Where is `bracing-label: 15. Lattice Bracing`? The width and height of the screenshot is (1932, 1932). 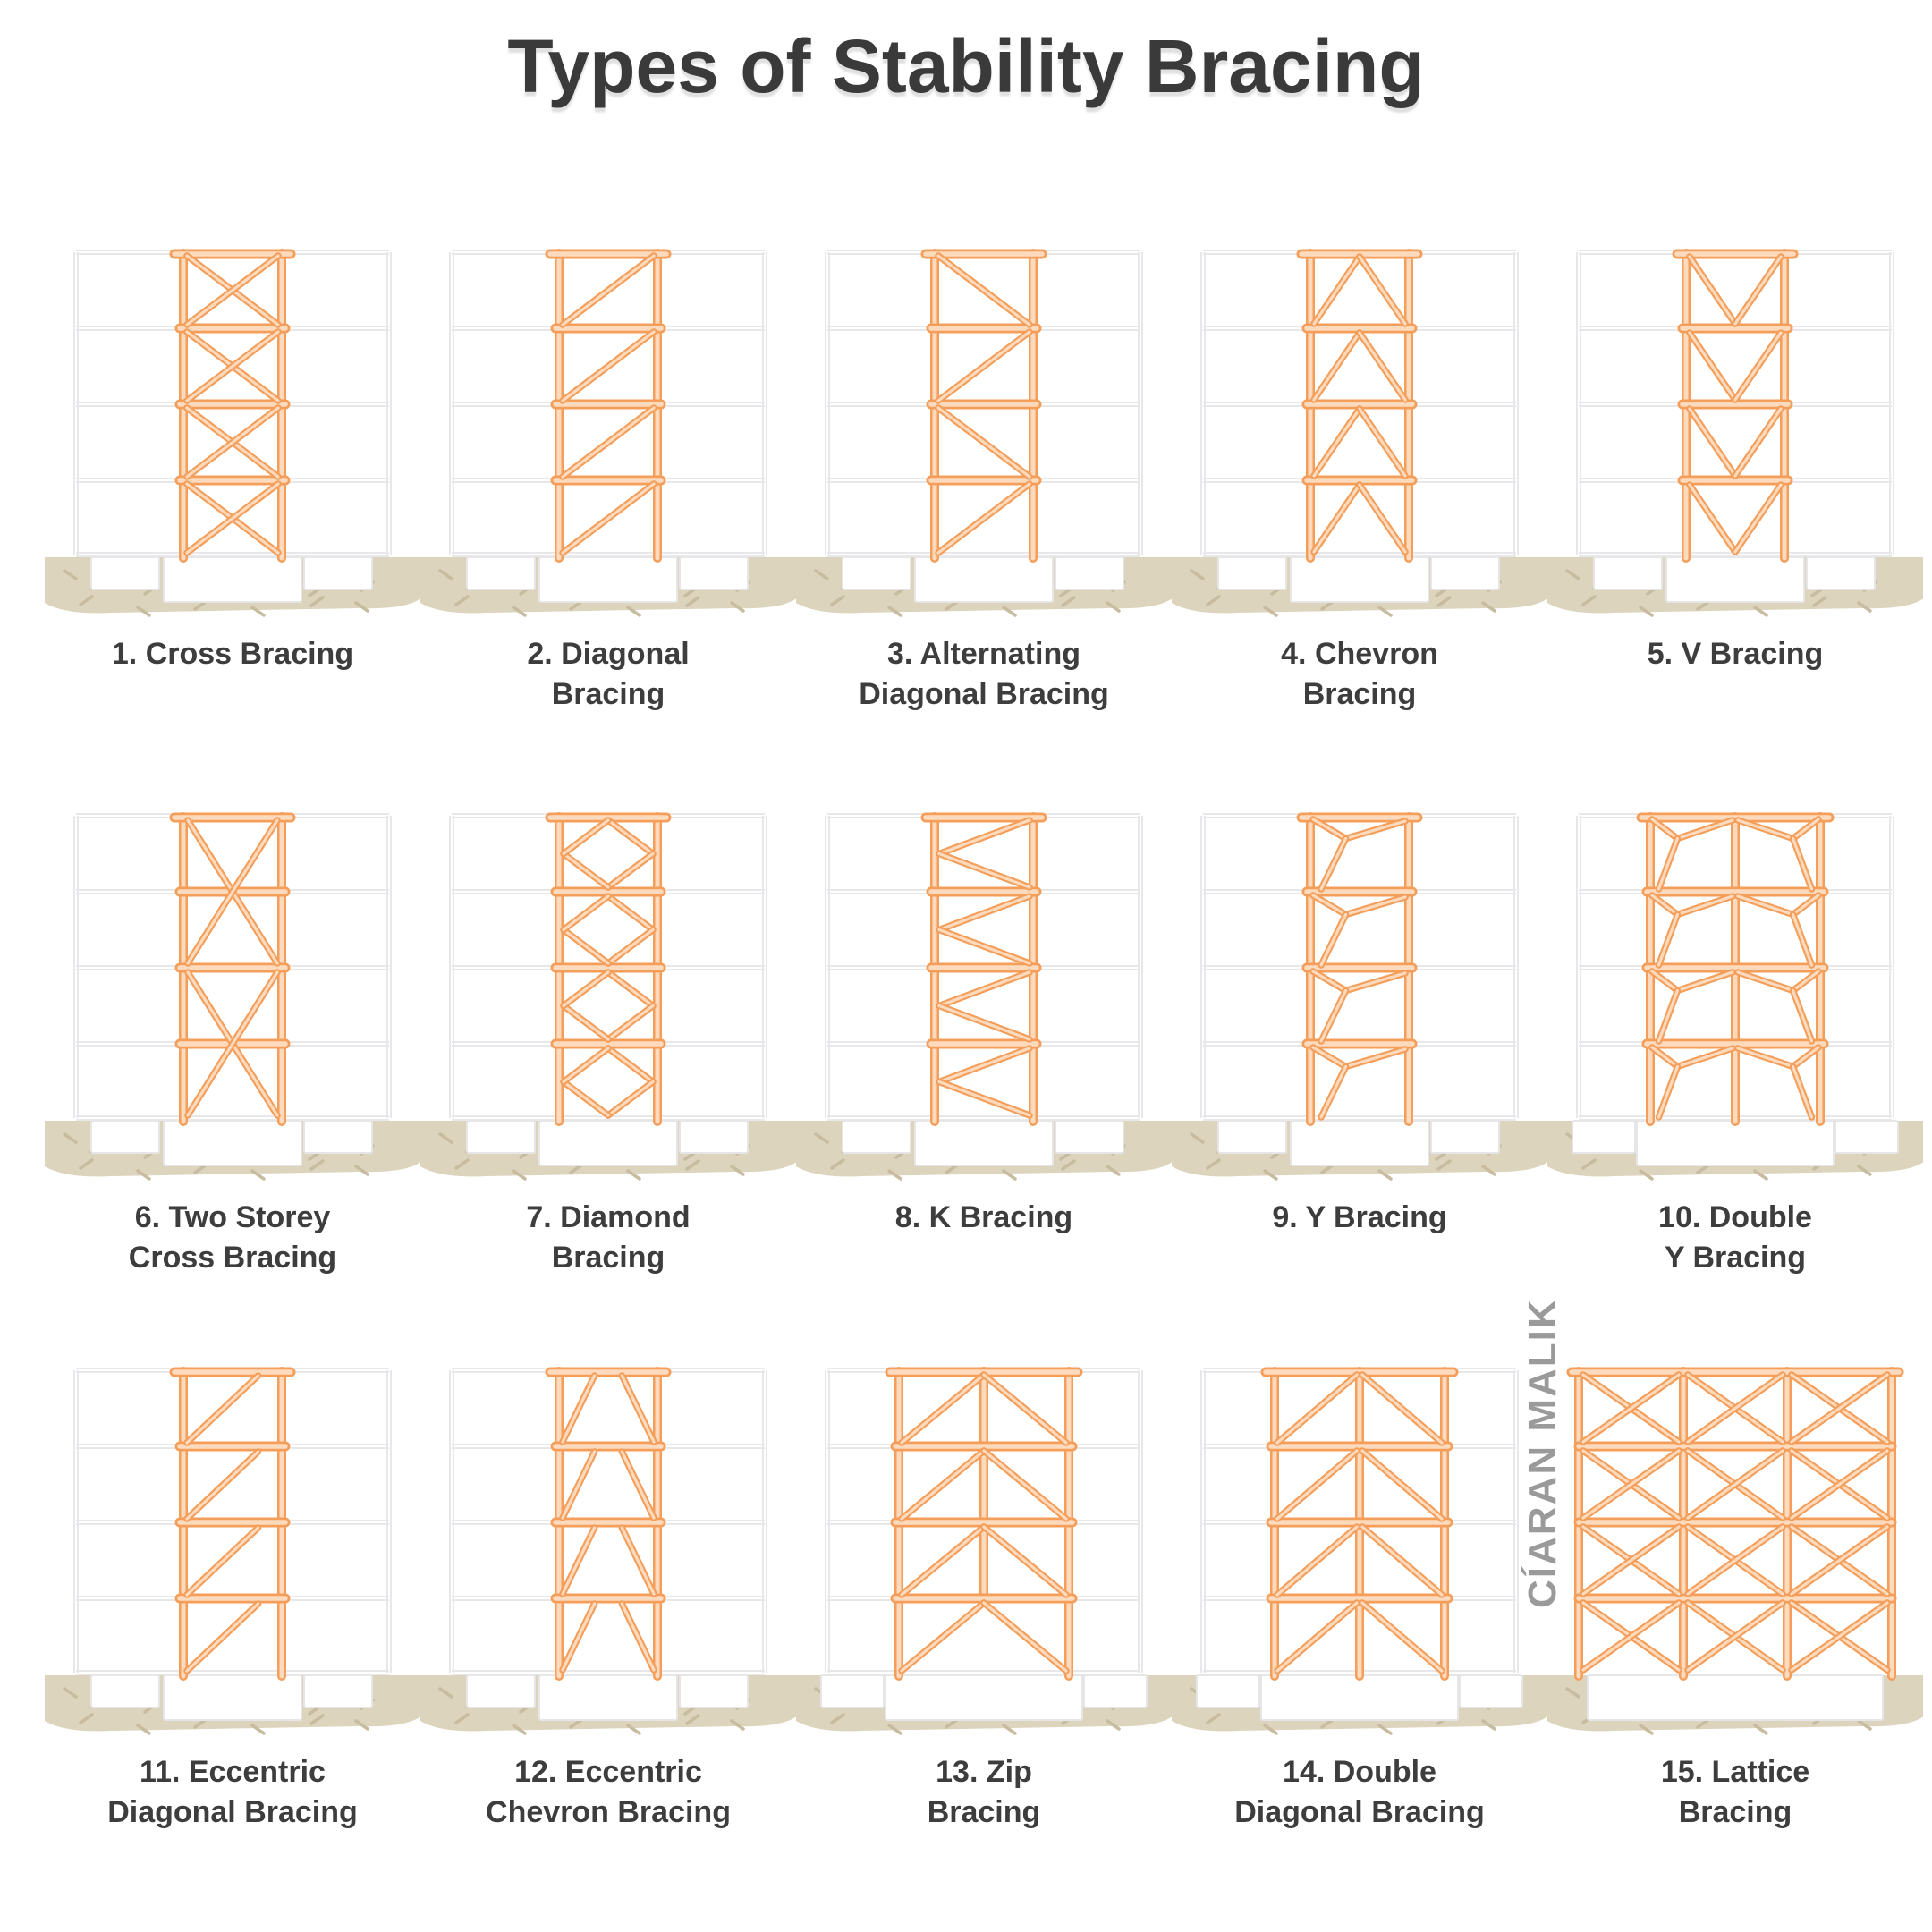 bracing-label: 15. Lattice Bracing is located at coordinates (1735, 1792).